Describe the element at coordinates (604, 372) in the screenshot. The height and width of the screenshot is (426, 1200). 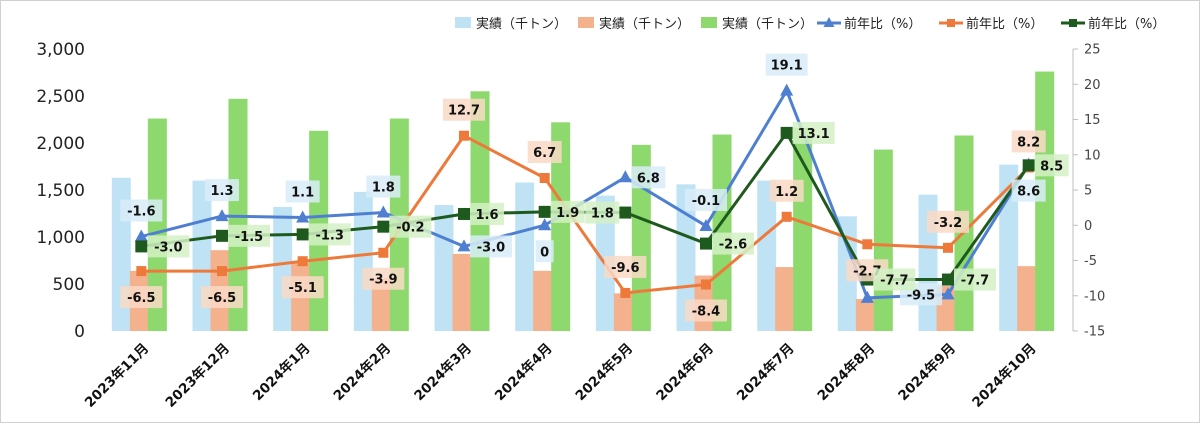
I see `x-category-label: 2024年5月` at that location.